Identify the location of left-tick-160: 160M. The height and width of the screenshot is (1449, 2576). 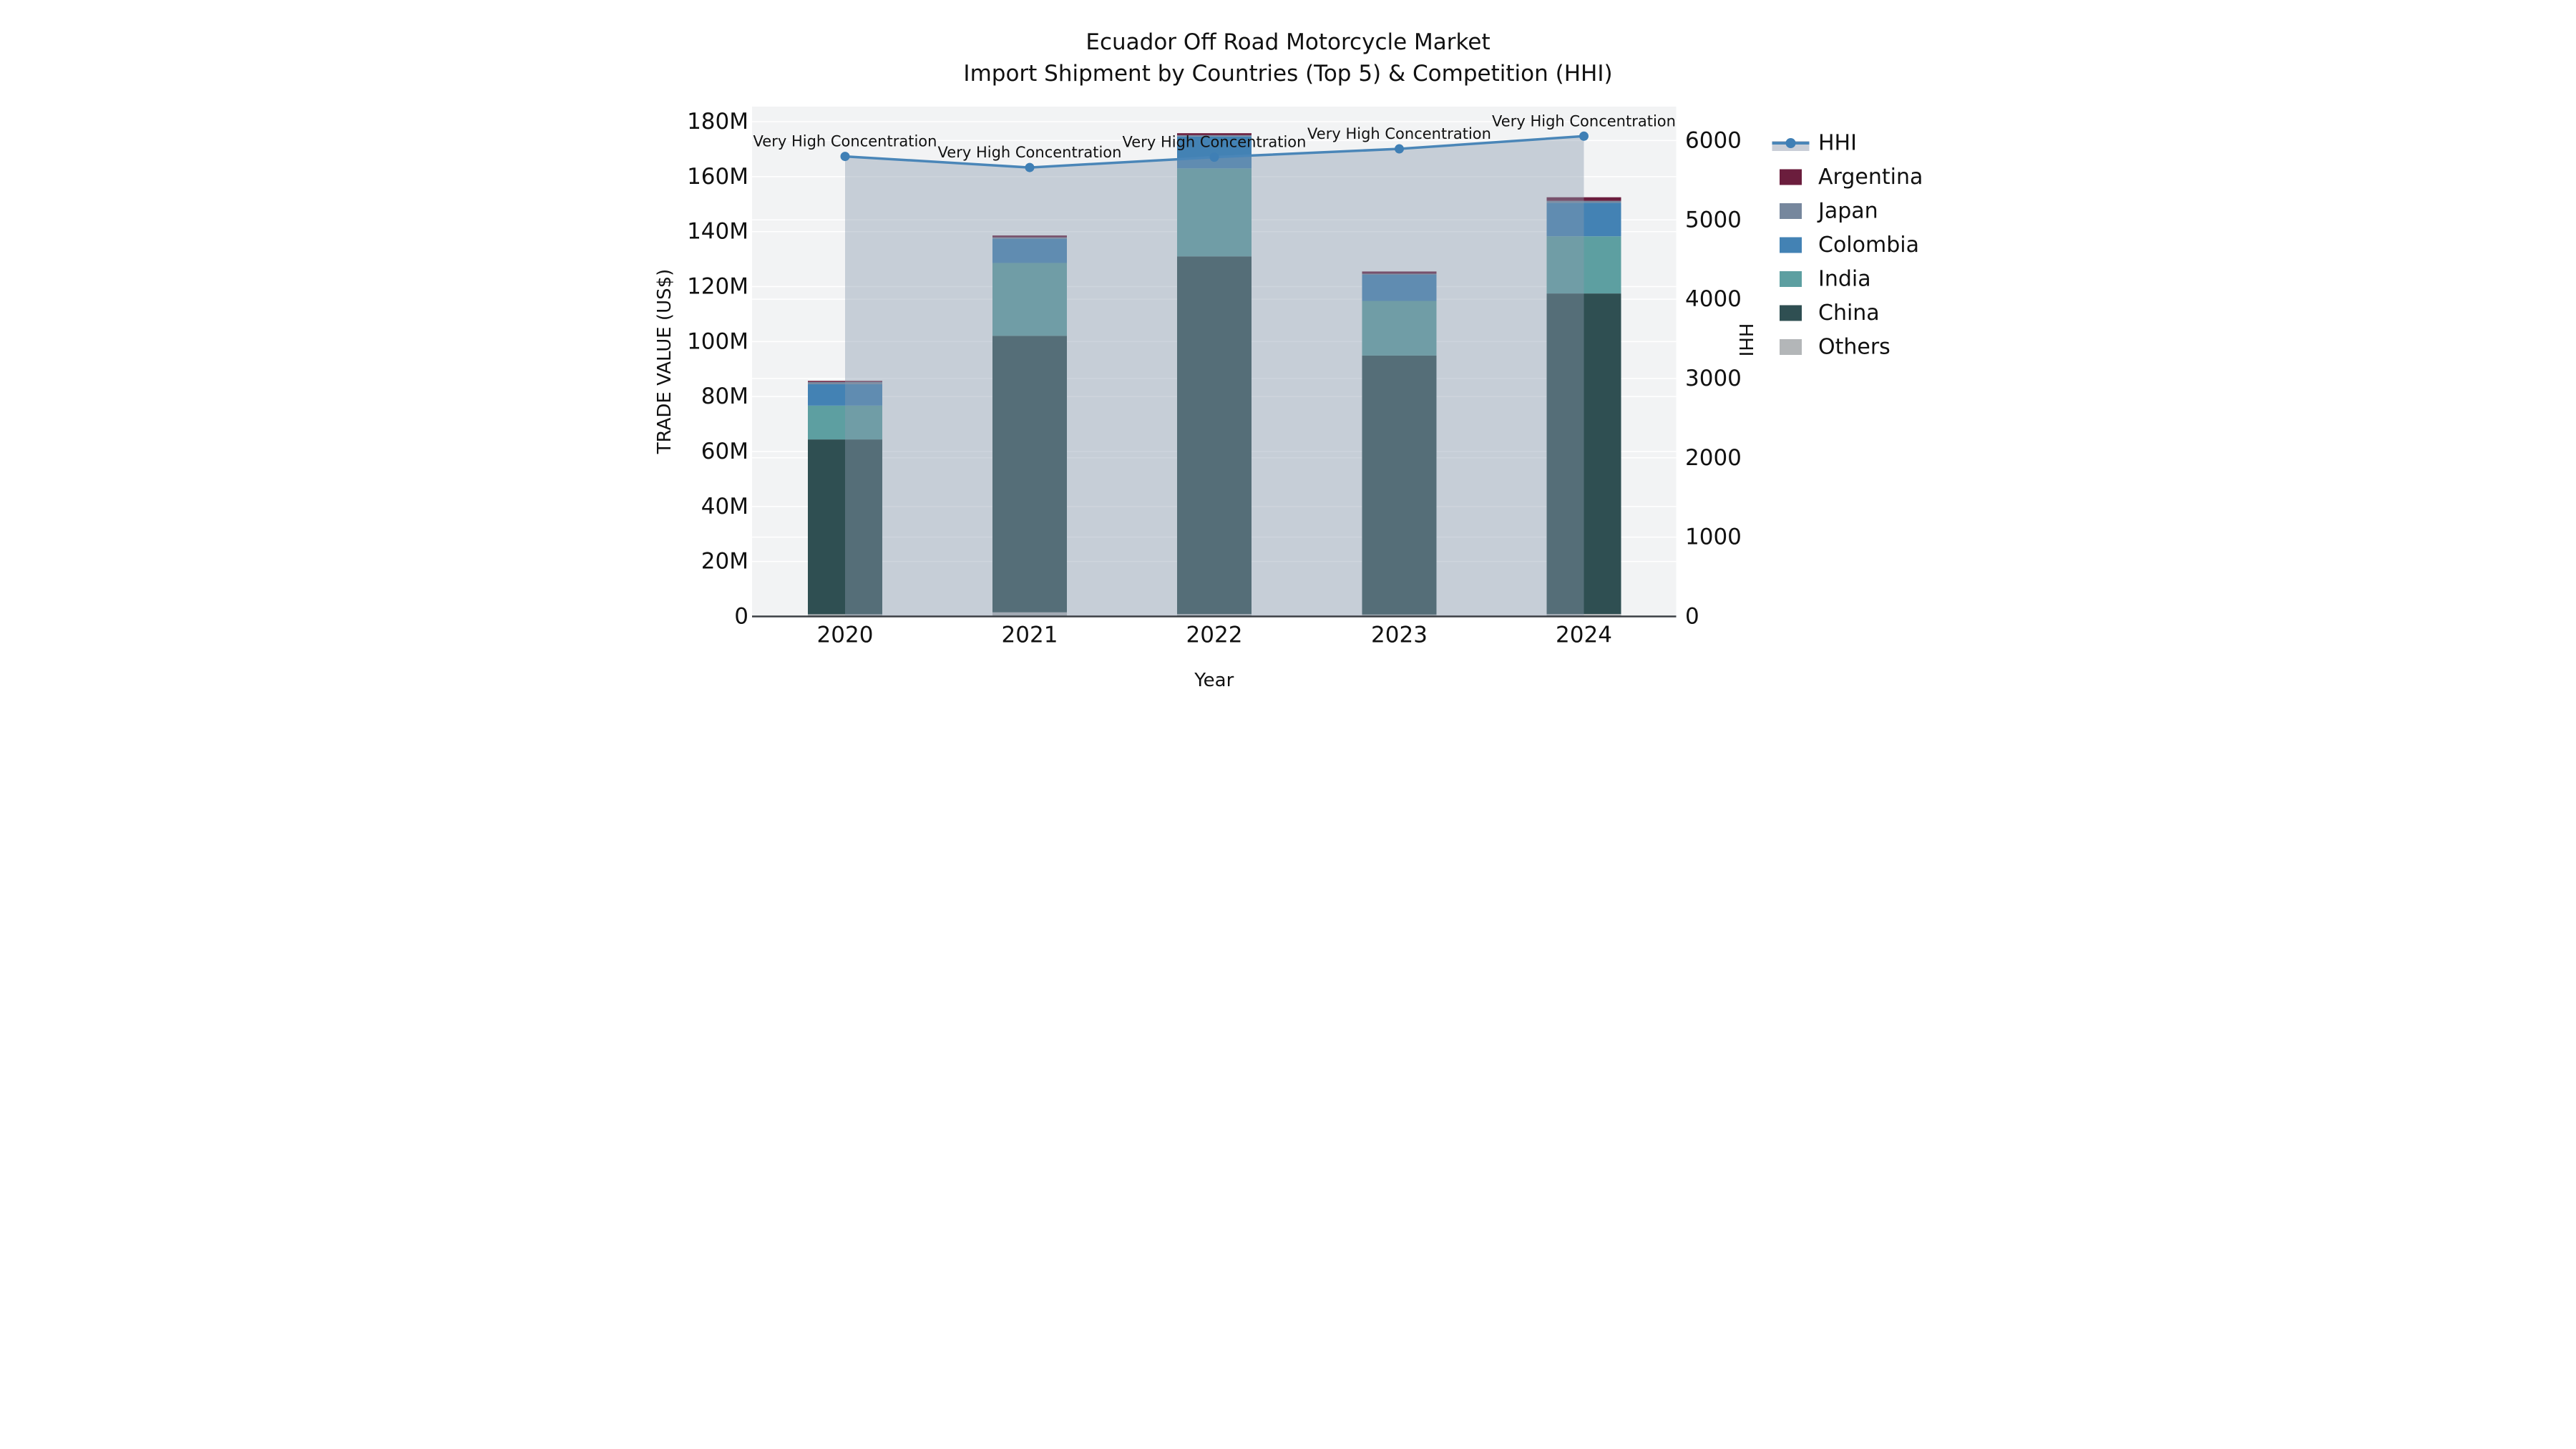
(717, 177).